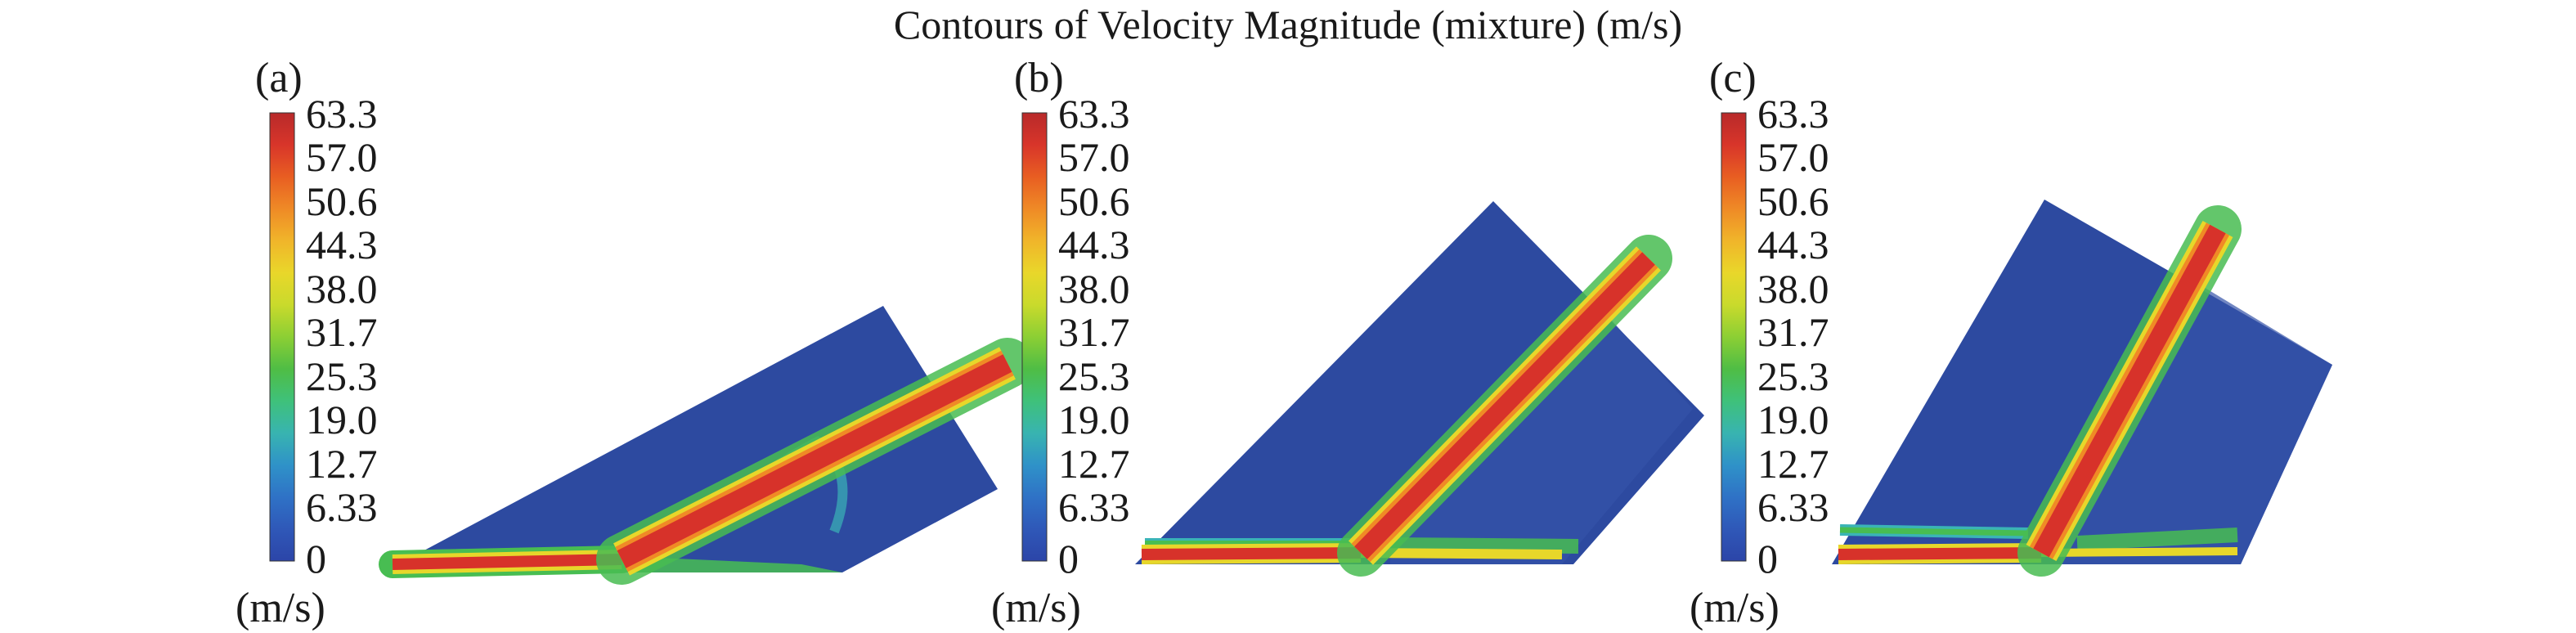 This screenshot has width=2576, height=633. I want to click on panel-c-colorbar, so click(1734, 337).